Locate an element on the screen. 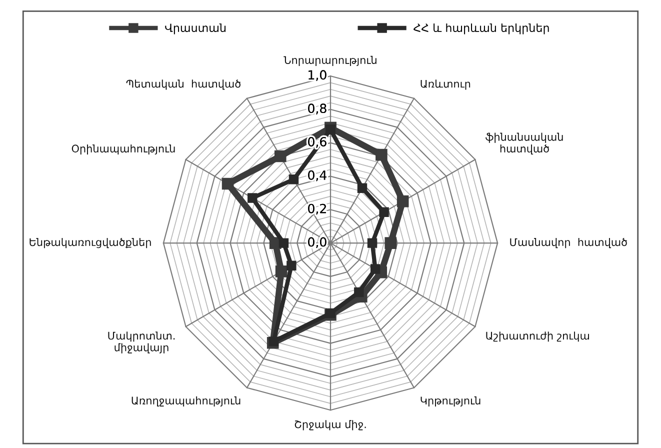 This screenshot has width=661, height=448. spoke-label: Առողջապահություն is located at coordinates (186, 401).